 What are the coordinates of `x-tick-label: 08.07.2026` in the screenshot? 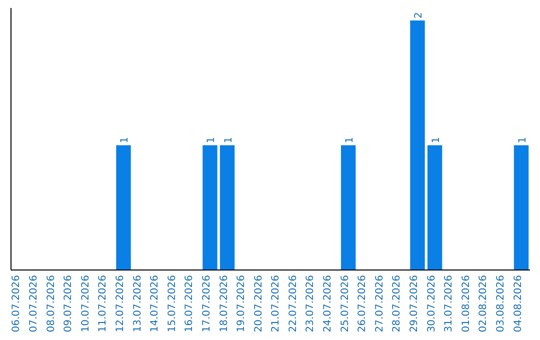 It's located at (51, 303).